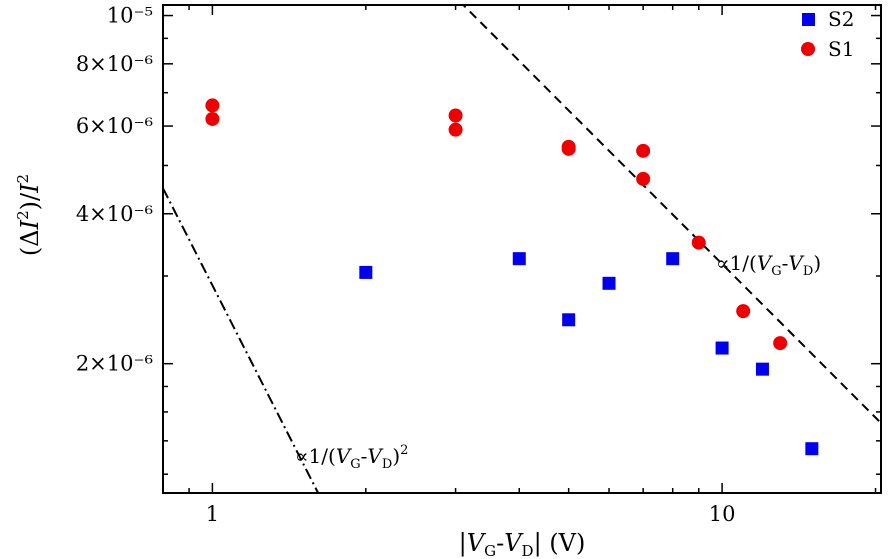 This screenshot has width=892, height=559. What do you see at coordinates (114, 214) in the screenshot?
I see `y-tick-label: 4×10⁻⁶` at bounding box center [114, 214].